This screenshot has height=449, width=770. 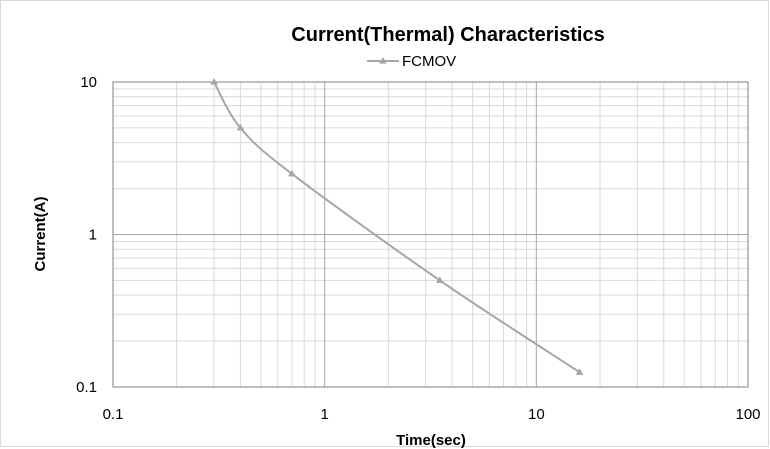 What do you see at coordinates (88, 82) in the screenshot?
I see `y-tick-label: 10` at bounding box center [88, 82].